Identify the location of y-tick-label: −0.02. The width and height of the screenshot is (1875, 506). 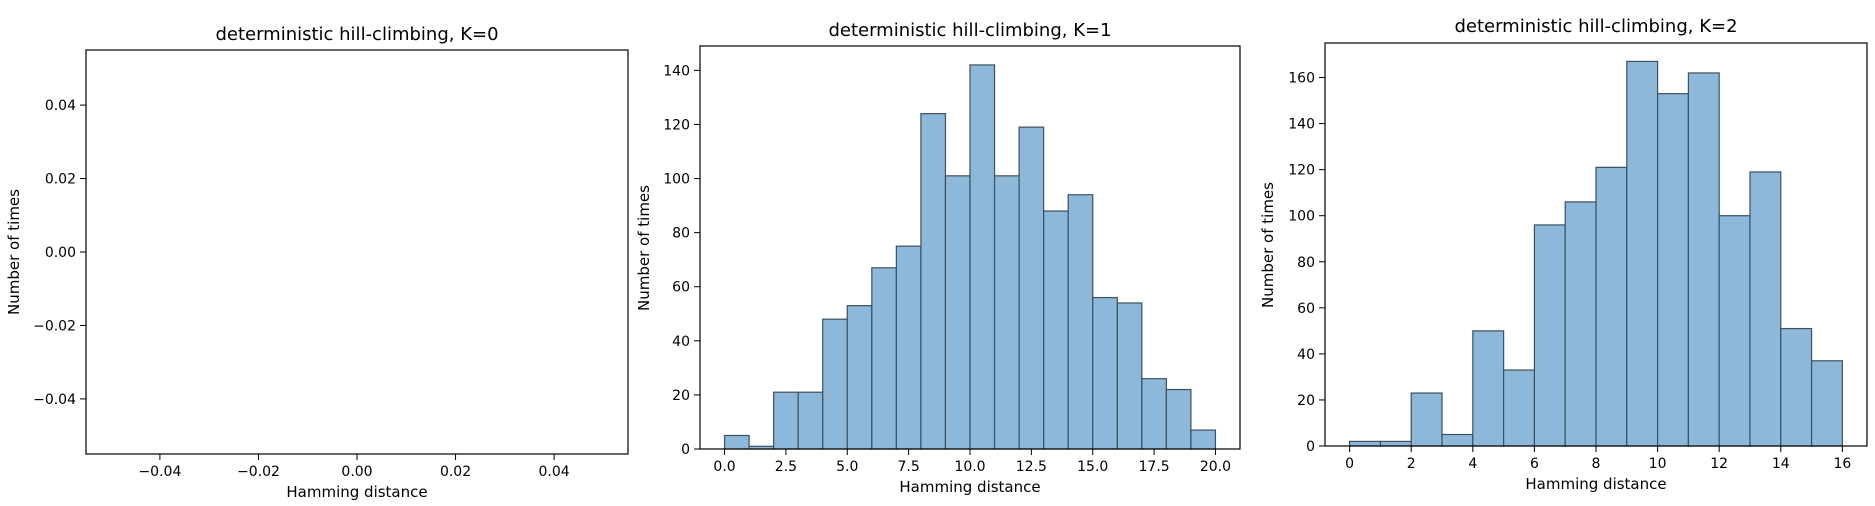
(54, 326).